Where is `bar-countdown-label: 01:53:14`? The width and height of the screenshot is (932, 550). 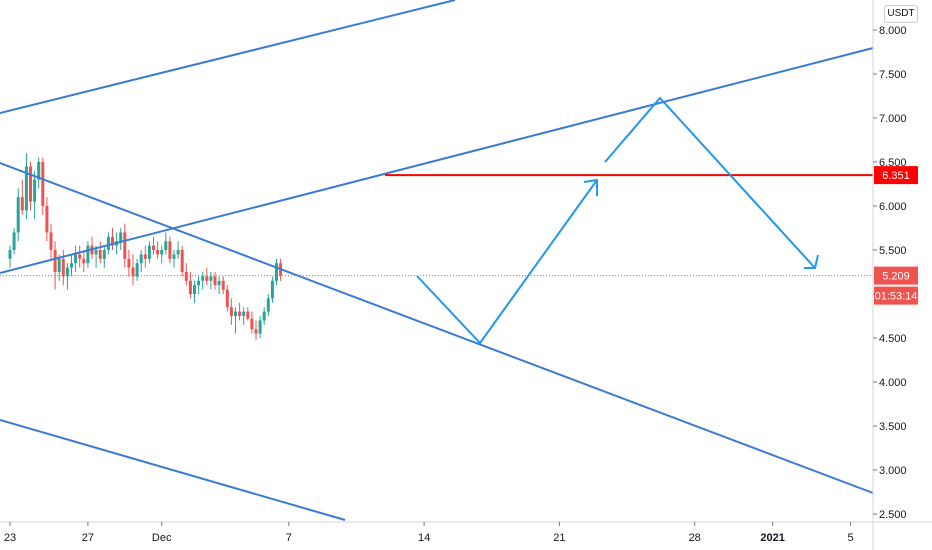
bar-countdown-label: 01:53:14 is located at coordinates (896, 297).